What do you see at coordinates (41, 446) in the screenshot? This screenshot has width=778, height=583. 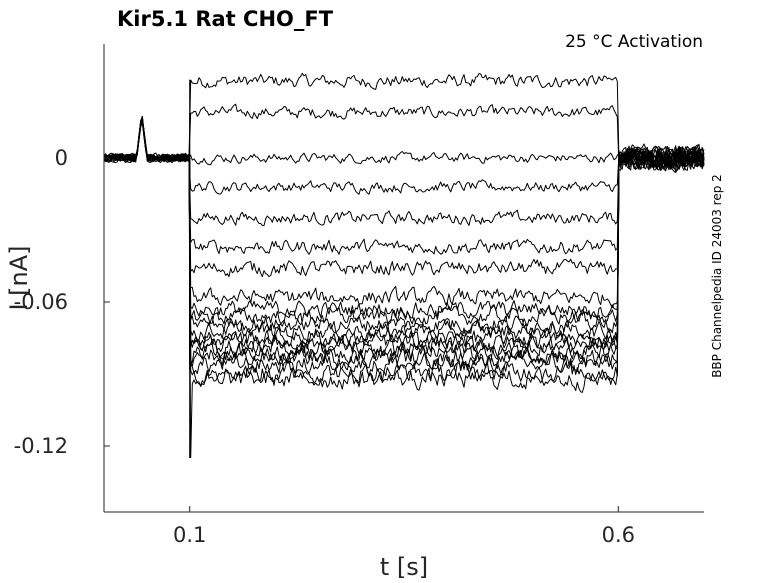 I see `y-tick-label: -0.12` at bounding box center [41, 446].